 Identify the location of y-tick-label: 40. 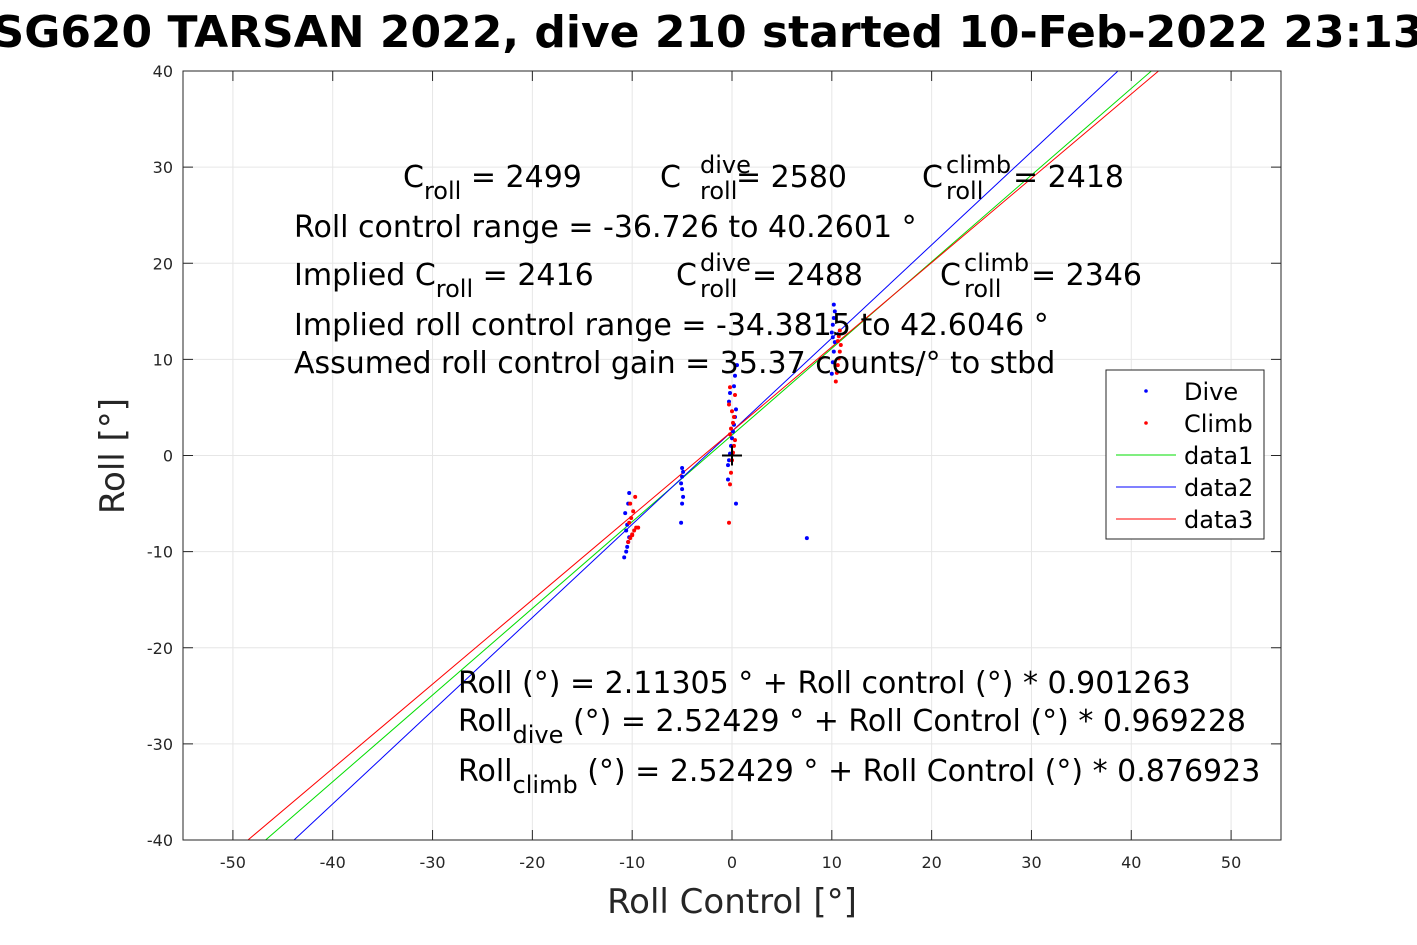
(163, 71).